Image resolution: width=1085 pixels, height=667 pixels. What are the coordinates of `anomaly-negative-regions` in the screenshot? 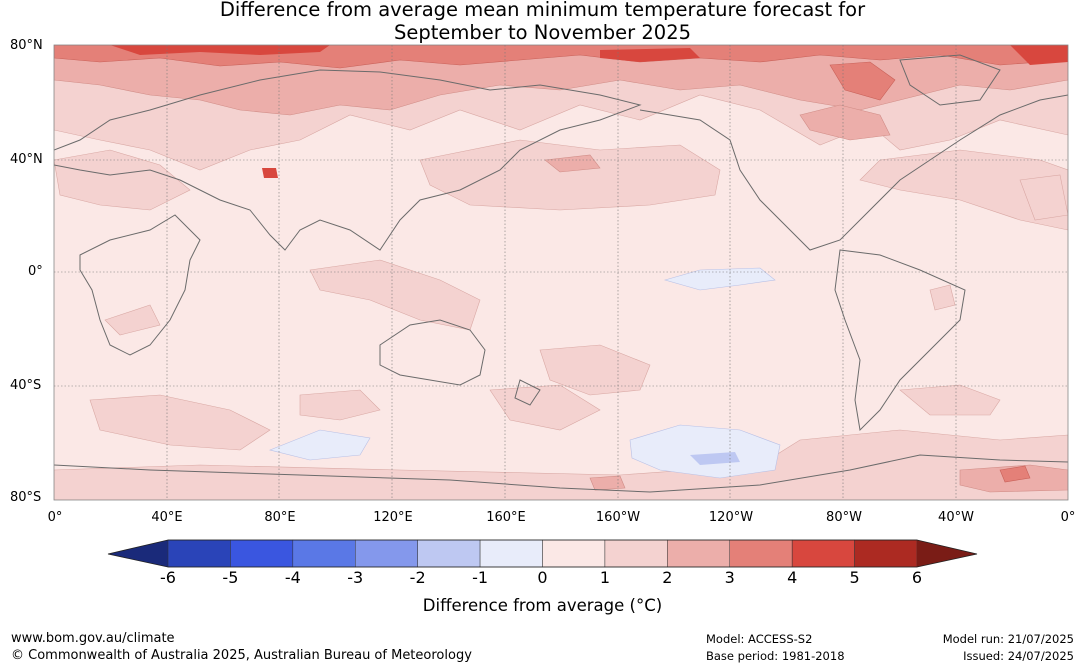 It's located at (525, 373).